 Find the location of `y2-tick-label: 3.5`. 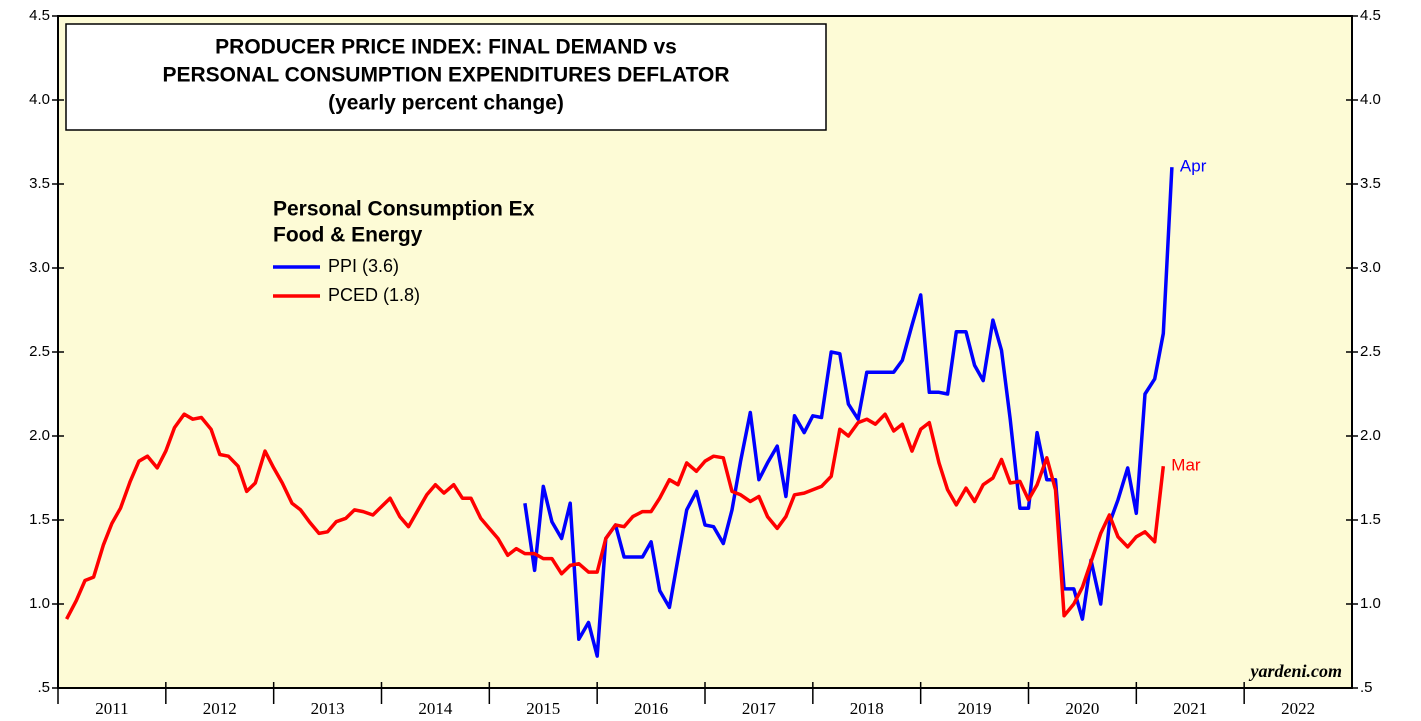

y2-tick-label: 3.5 is located at coordinates (1370, 183).